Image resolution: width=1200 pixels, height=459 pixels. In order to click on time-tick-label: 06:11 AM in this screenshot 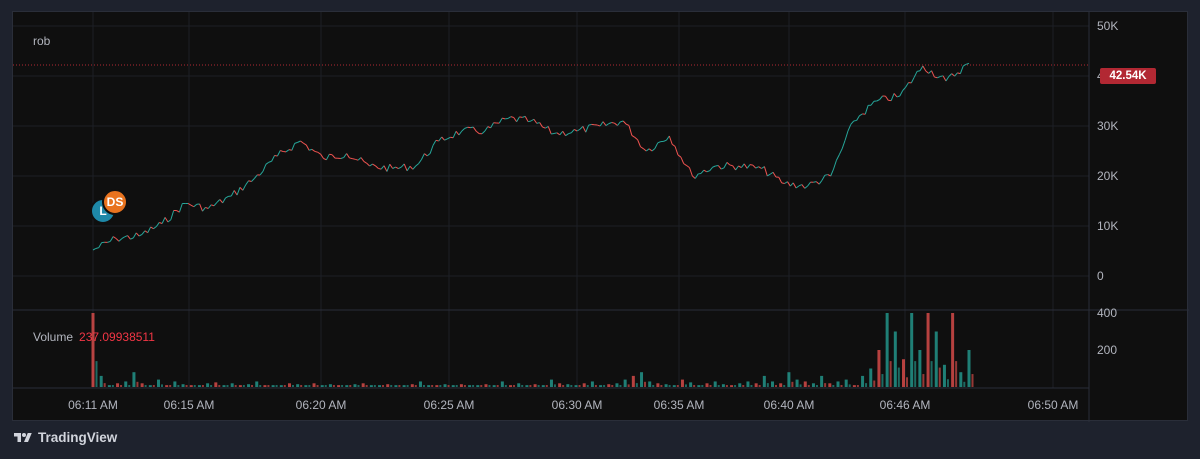, I will do `click(93, 405)`.